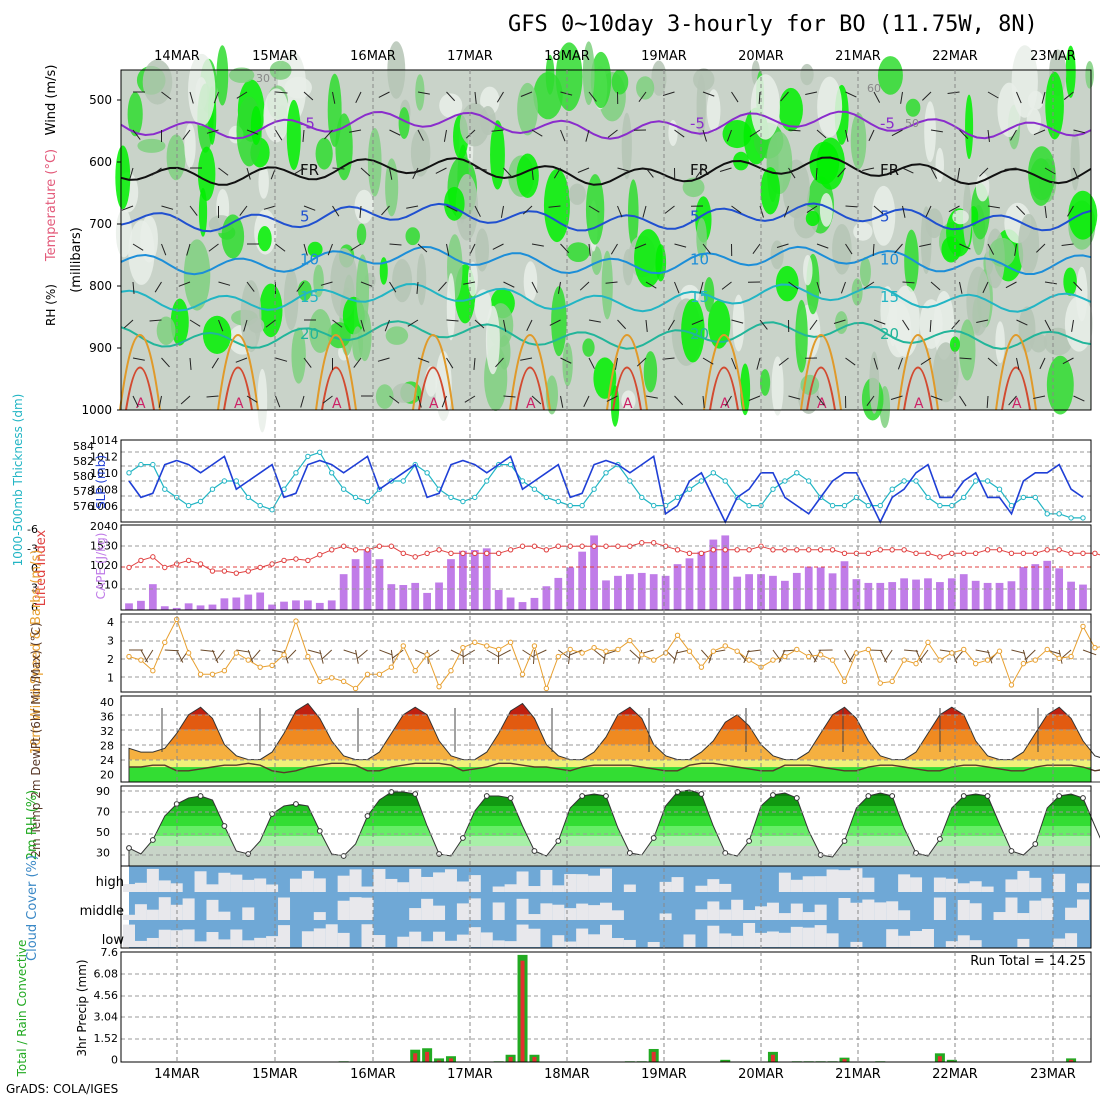 This screenshot has height=1100, width=1100. I want to click on li-tick-label: 6, so click(34, 607).